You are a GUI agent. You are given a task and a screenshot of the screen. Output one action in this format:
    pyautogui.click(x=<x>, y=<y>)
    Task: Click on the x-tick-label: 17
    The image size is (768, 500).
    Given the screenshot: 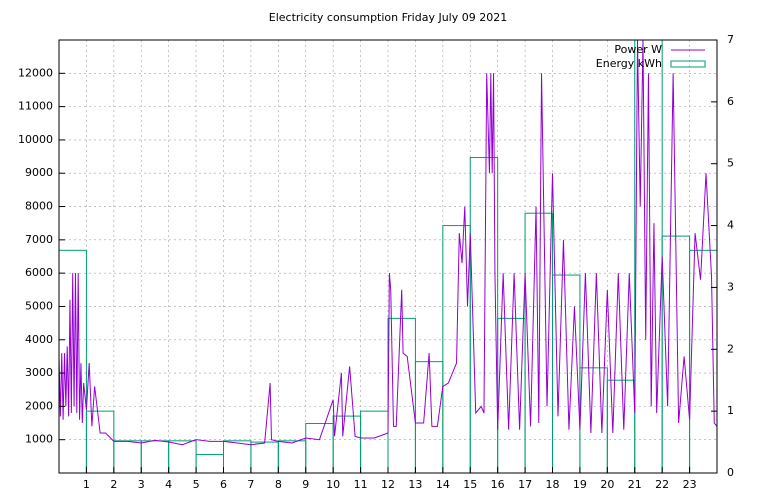 What is the action you would take?
    pyautogui.click(x=525, y=484)
    